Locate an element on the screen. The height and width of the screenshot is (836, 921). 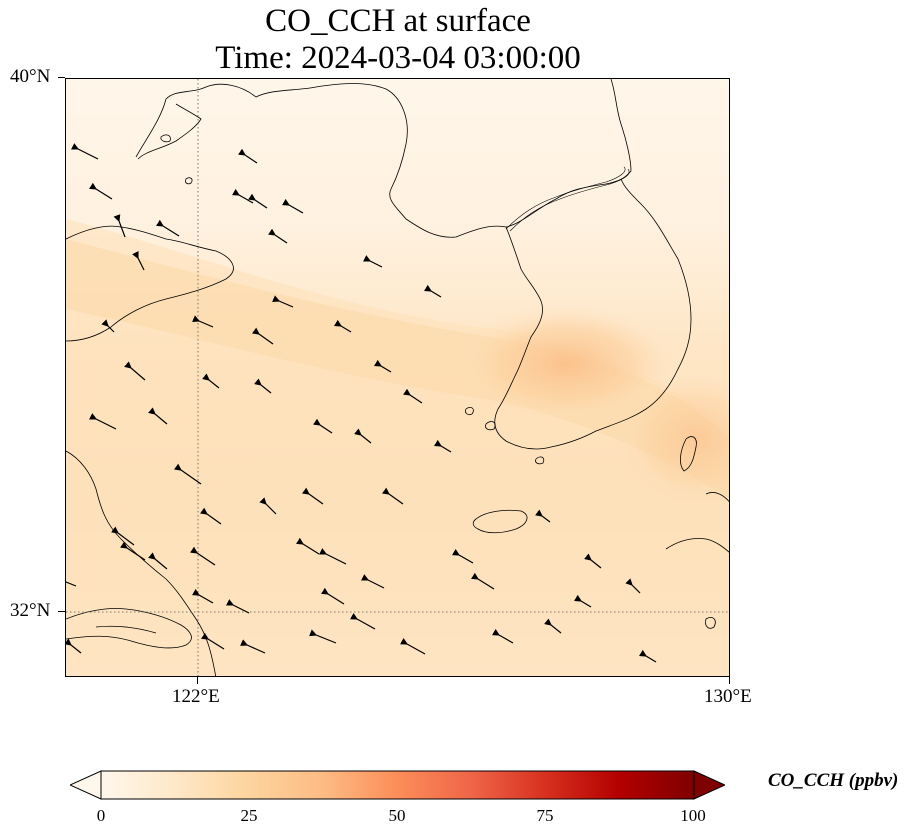
colorbar-tick-0: 0 is located at coordinates (101, 815).